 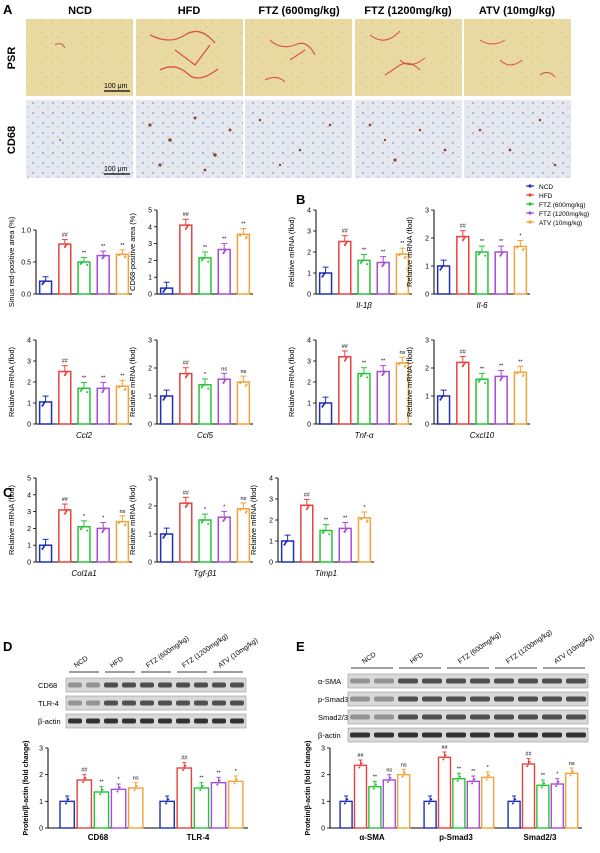 What do you see at coordinates (298, 57) in the screenshot?
I see `psr-image-row: 100 μm` at bounding box center [298, 57].